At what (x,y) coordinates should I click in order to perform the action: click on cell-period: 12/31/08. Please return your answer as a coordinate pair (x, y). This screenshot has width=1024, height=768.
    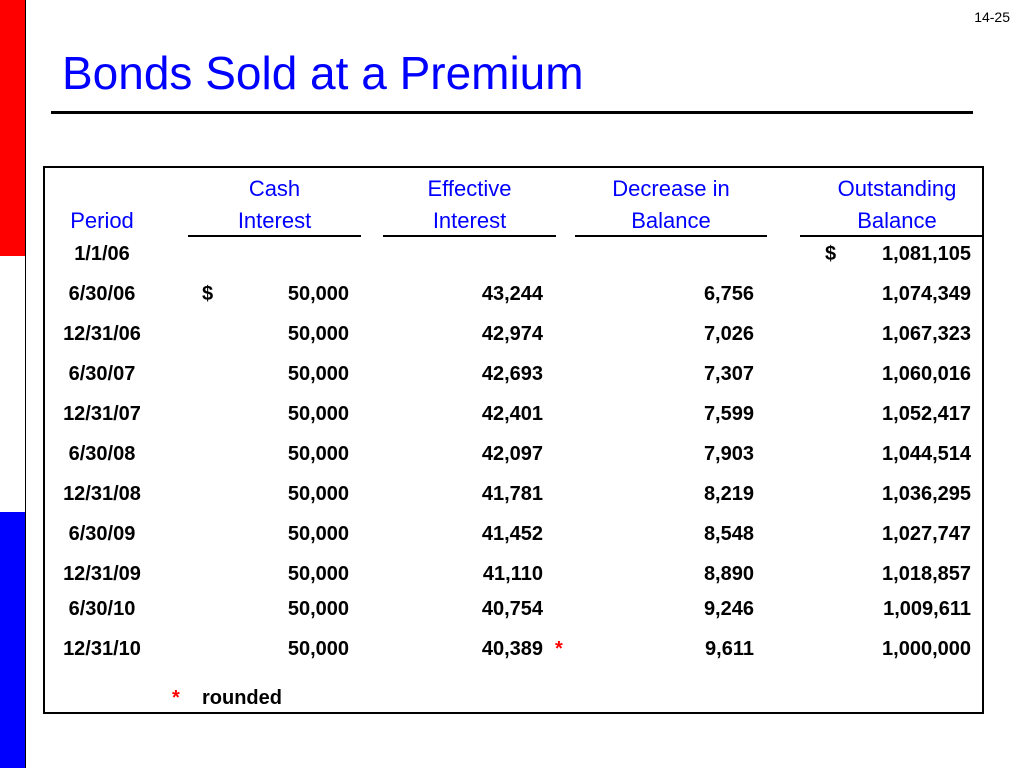
    Looking at the image, I should click on (102, 494).